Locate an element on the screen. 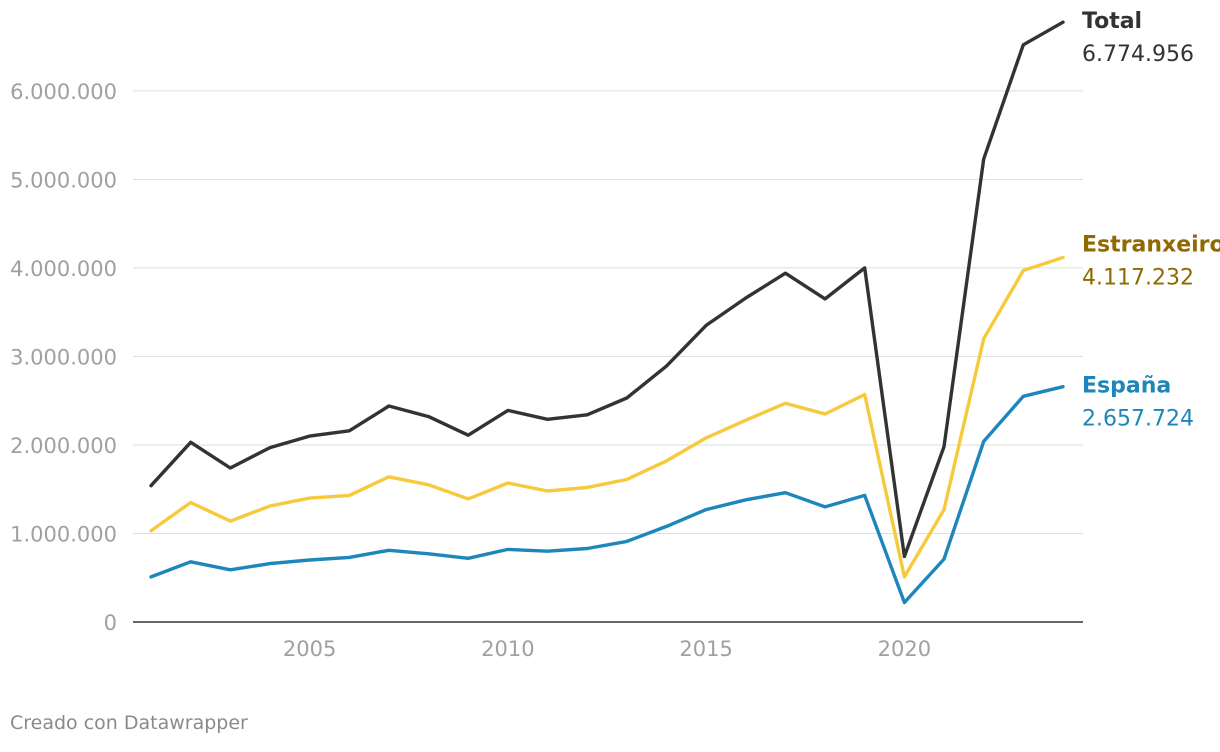 The image size is (1220, 752). y-tick-label: 3.000.000 is located at coordinates (63, 357).